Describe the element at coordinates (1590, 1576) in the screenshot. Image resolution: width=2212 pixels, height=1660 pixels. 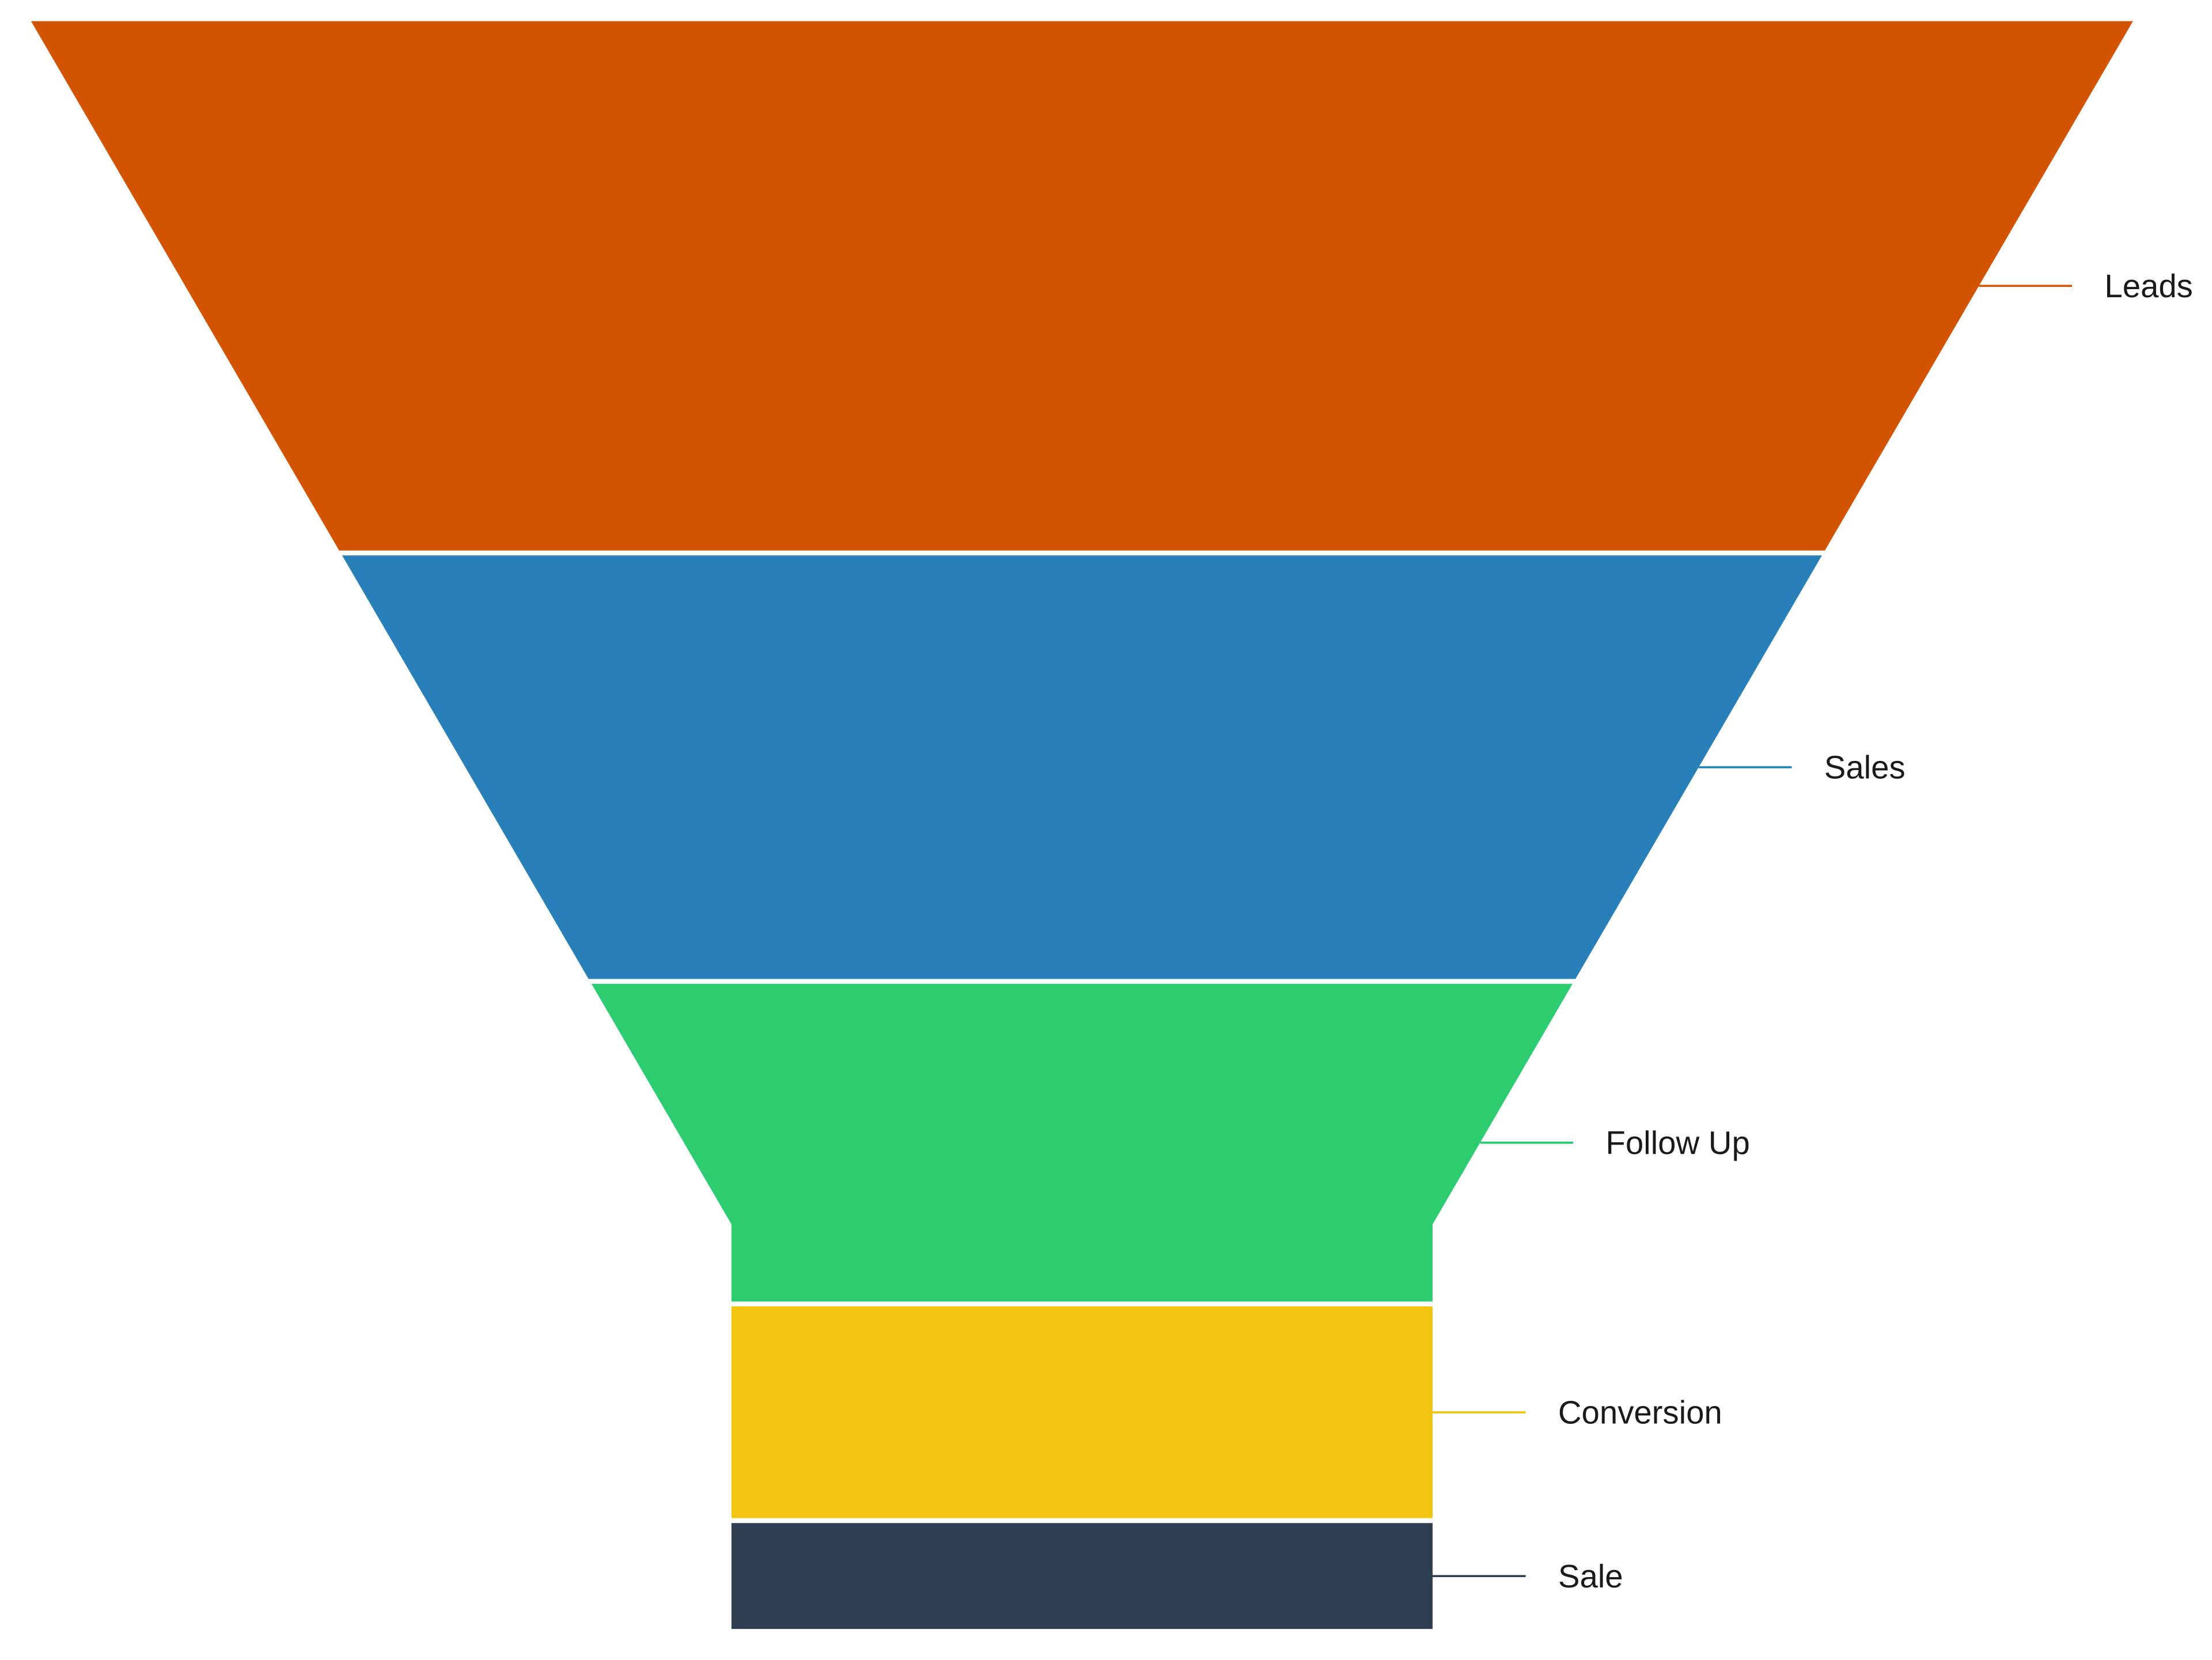
I see `label-sale: Sale` at that location.